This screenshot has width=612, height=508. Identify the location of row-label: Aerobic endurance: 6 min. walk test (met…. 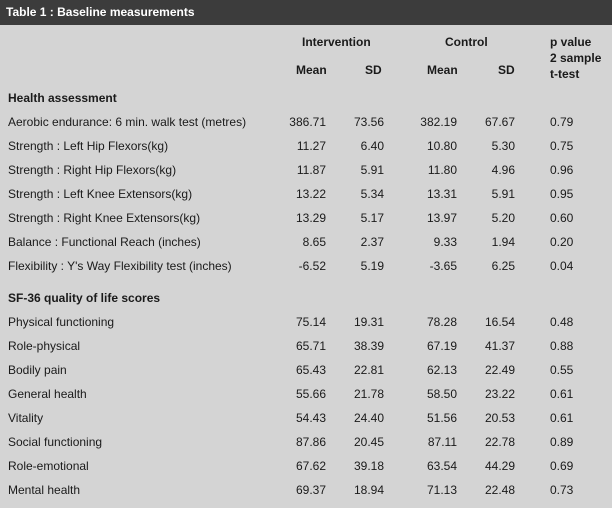
(127, 122).